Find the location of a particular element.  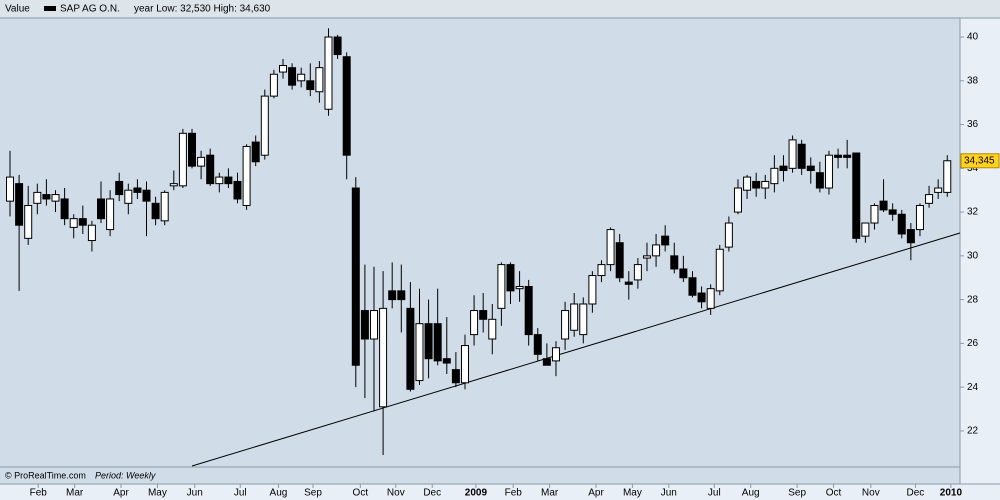

y-tick-label: 30 is located at coordinates (973, 255).